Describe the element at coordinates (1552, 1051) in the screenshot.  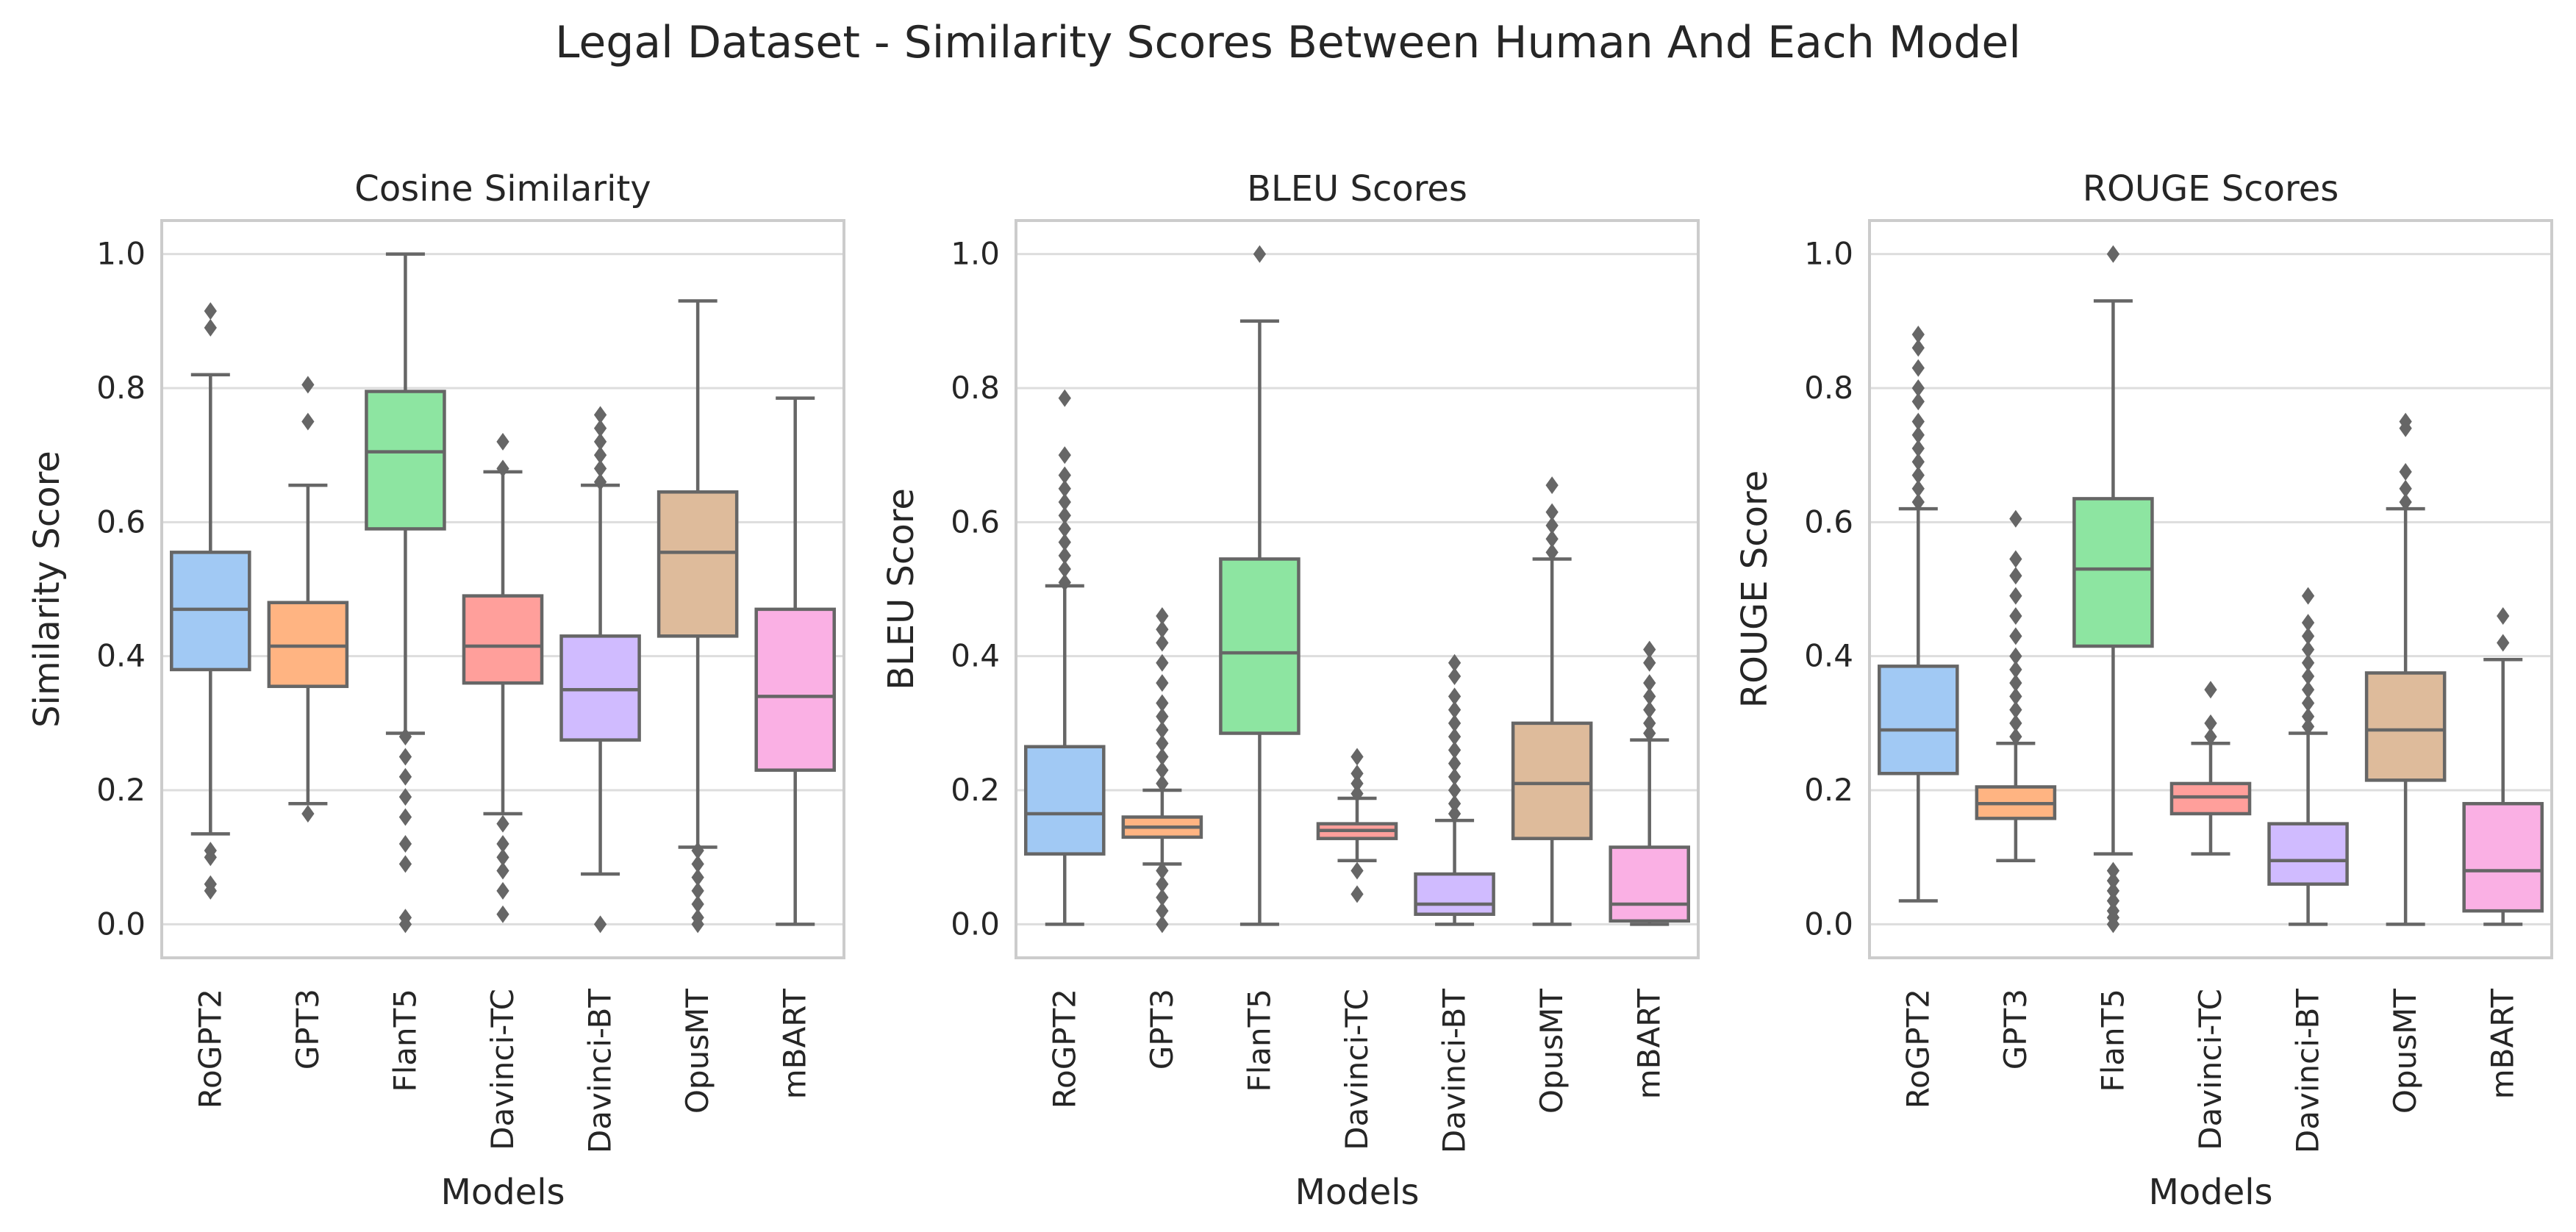
I see `x-tick-label: OpusMT` at that location.